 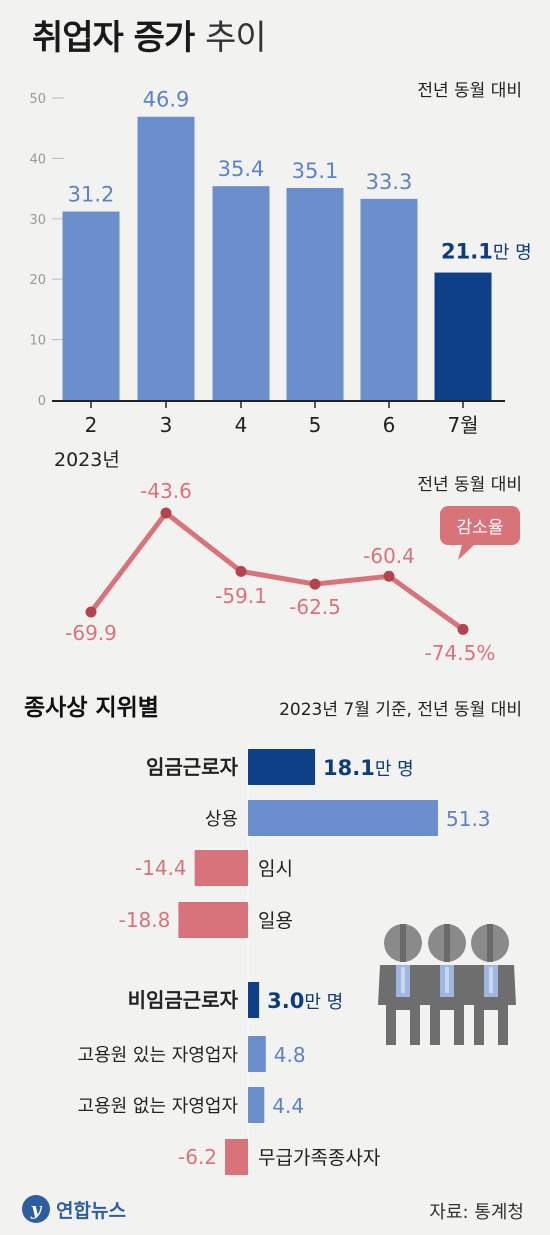 I want to click on value-label: 51.3, so click(x=468, y=819).